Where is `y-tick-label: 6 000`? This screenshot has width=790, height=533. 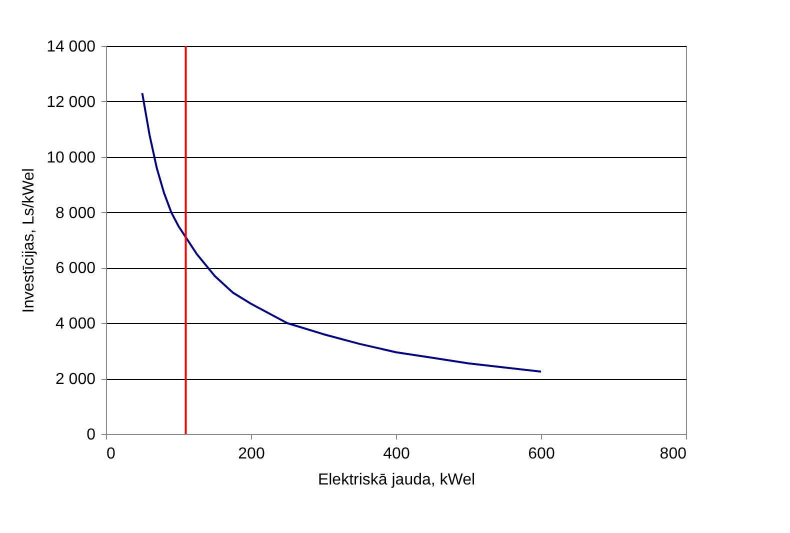 y-tick-label: 6 000 is located at coordinates (75, 269).